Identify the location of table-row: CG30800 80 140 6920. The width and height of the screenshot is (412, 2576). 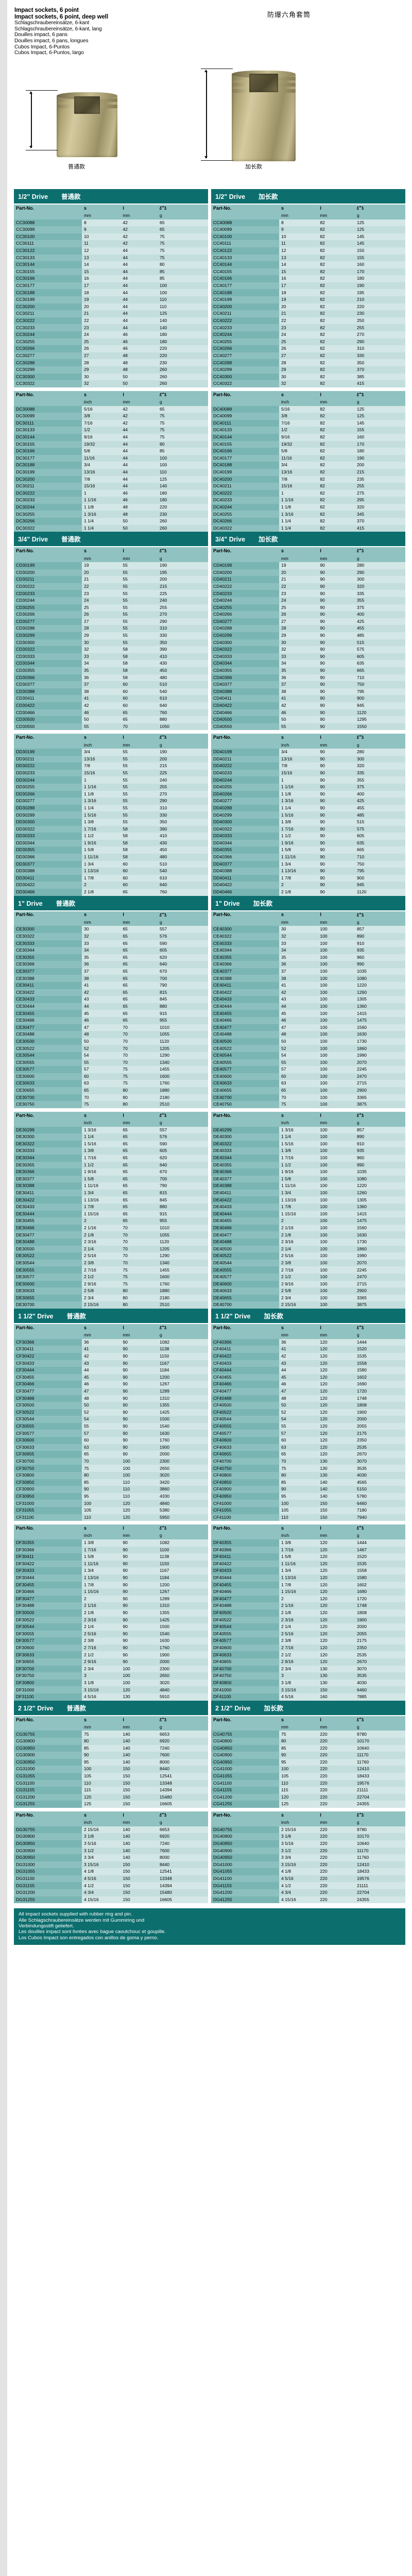
(111, 1741).